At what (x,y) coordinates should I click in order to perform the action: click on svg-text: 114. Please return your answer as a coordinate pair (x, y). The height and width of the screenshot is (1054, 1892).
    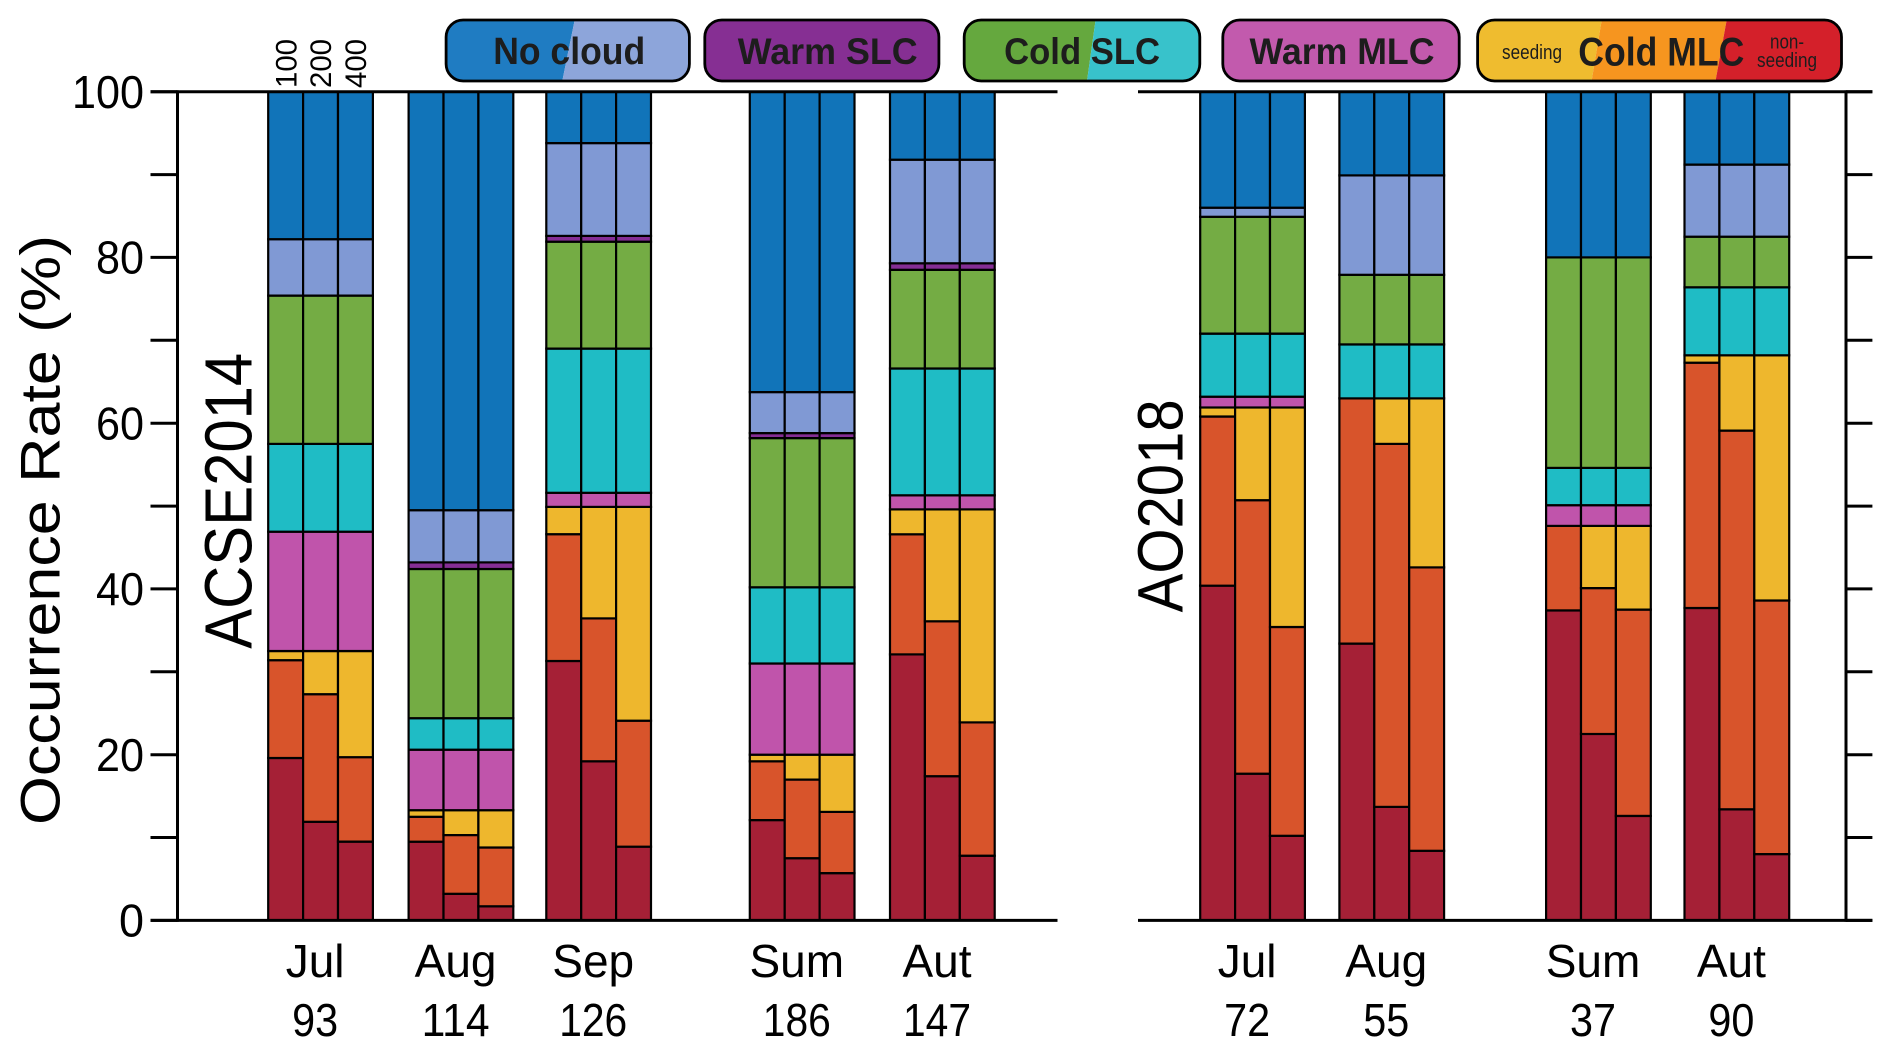
    Looking at the image, I should click on (456, 1020).